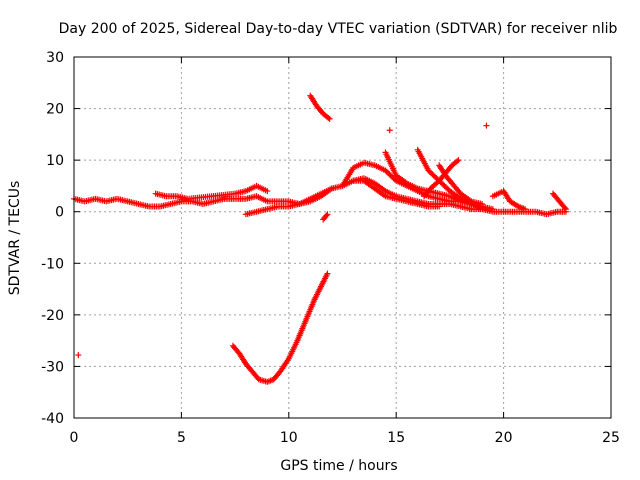 The image size is (640, 480). Describe the element at coordinates (52, 419) in the screenshot. I see `y-tick-label: -40` at that location.